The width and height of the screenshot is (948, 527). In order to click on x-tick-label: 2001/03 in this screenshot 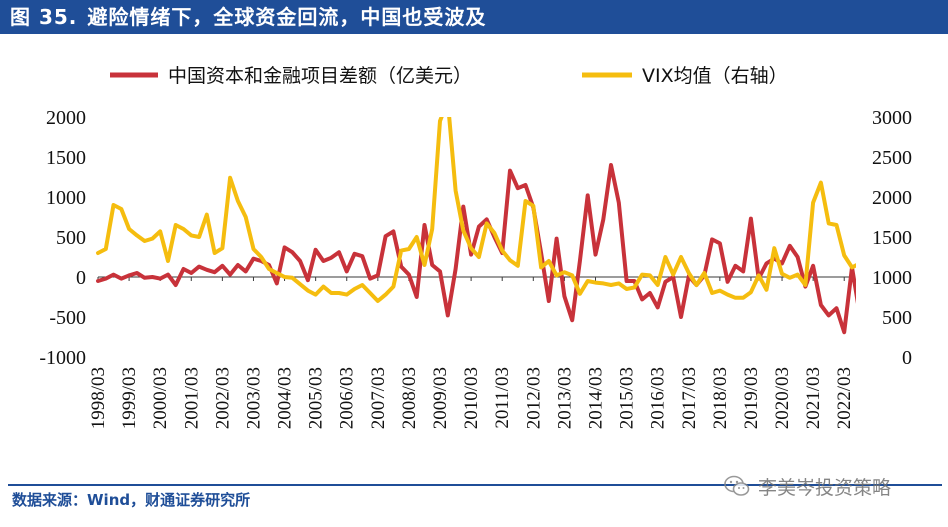, I will do `click(191, 398)`.